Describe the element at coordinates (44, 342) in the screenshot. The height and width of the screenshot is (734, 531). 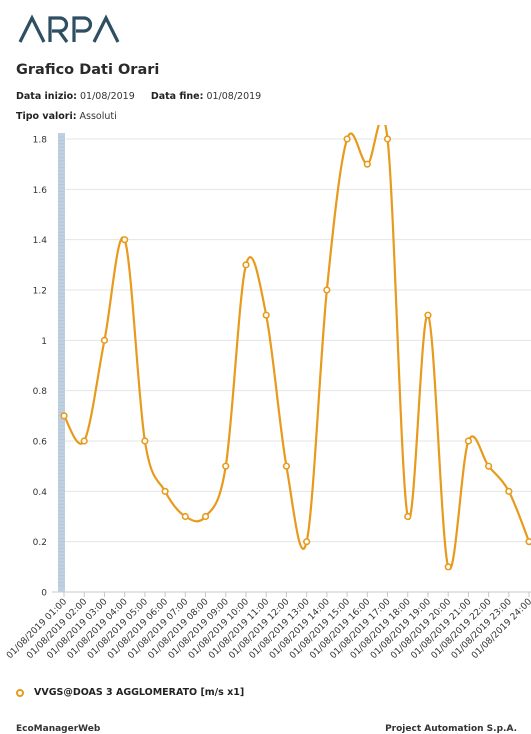
I see `y-tick-label: 1` at that location.